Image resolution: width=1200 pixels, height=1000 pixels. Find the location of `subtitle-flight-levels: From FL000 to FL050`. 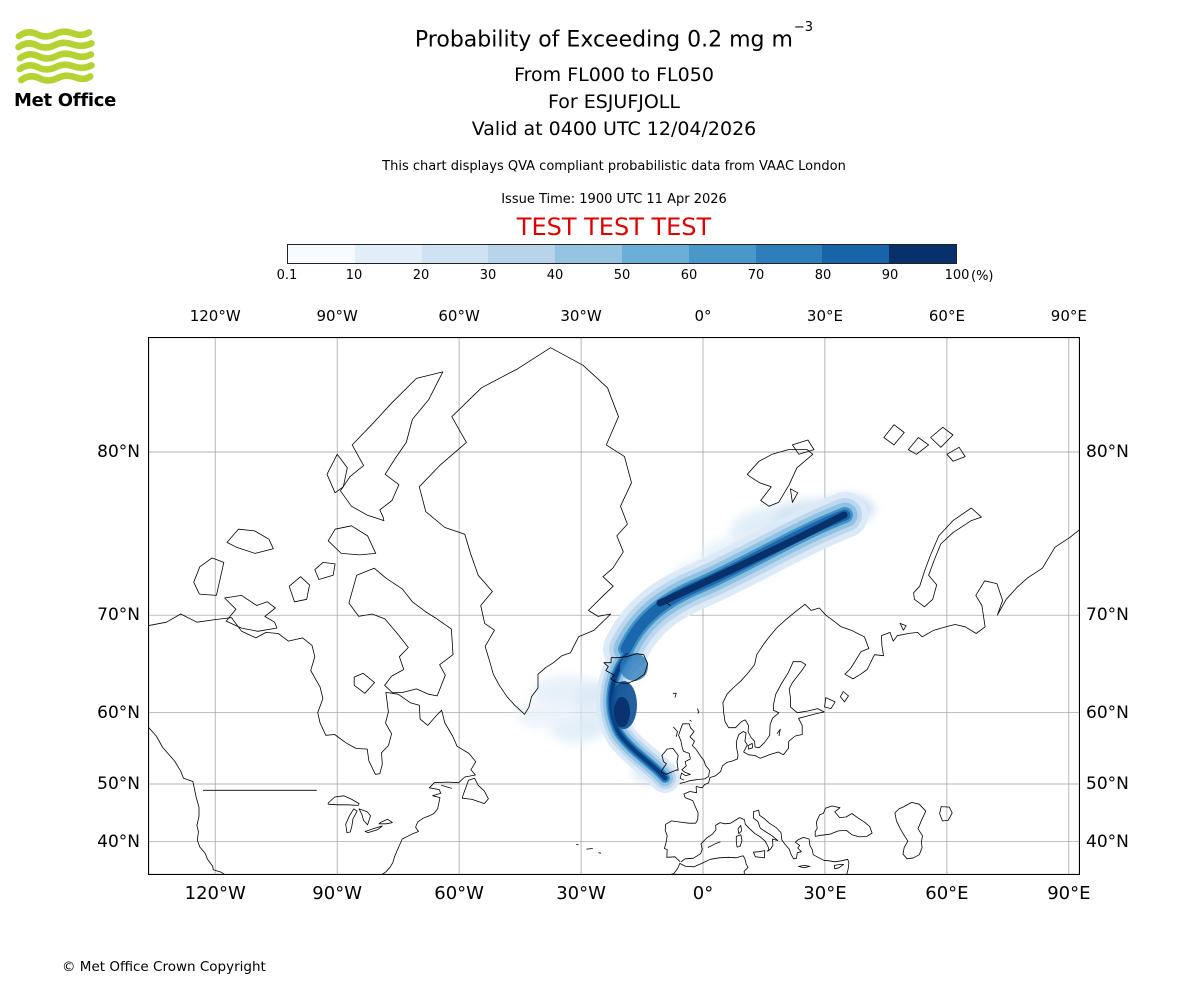

subtitle-flight-levels: From FL000 to FL050 is located at coordinates (614, 75).